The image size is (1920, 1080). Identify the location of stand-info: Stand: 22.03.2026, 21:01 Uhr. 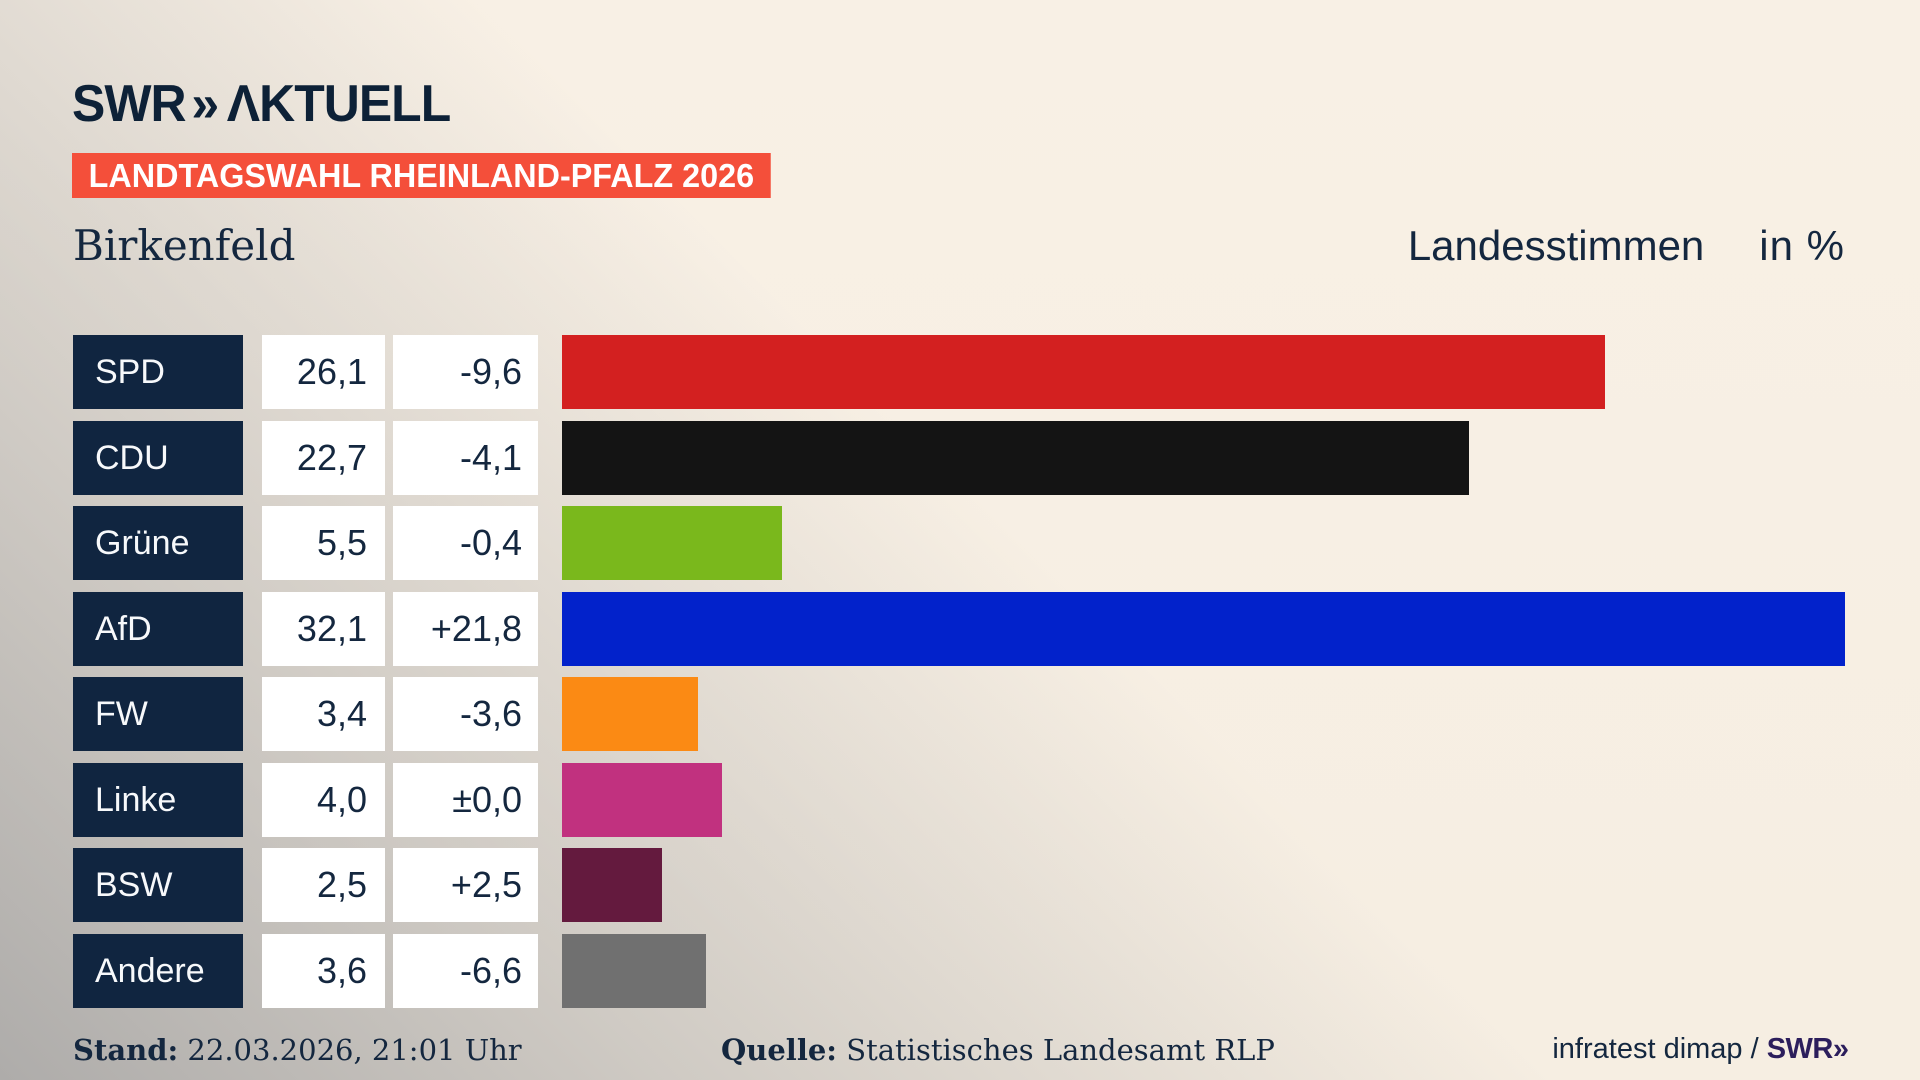
(297, 1050).